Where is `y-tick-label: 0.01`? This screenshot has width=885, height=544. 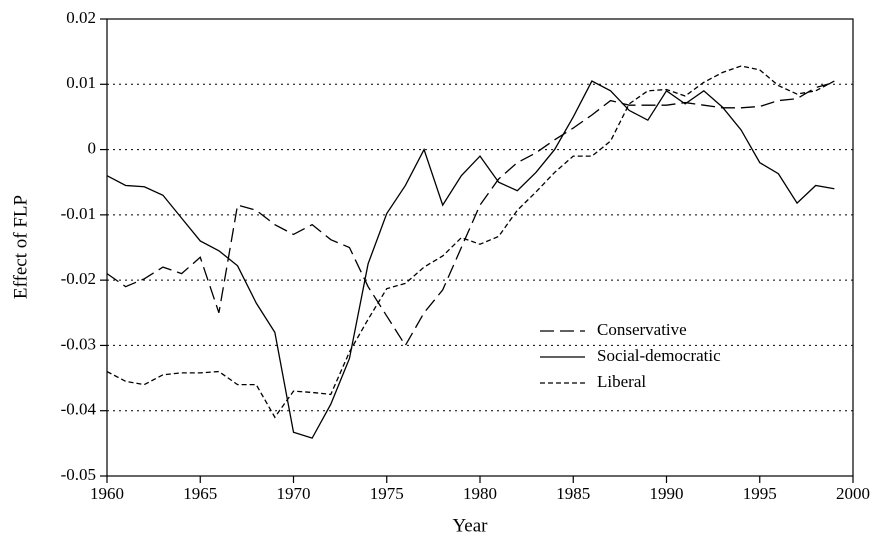 y-tick-label: 0.01 is located at coordinates (81, 82).